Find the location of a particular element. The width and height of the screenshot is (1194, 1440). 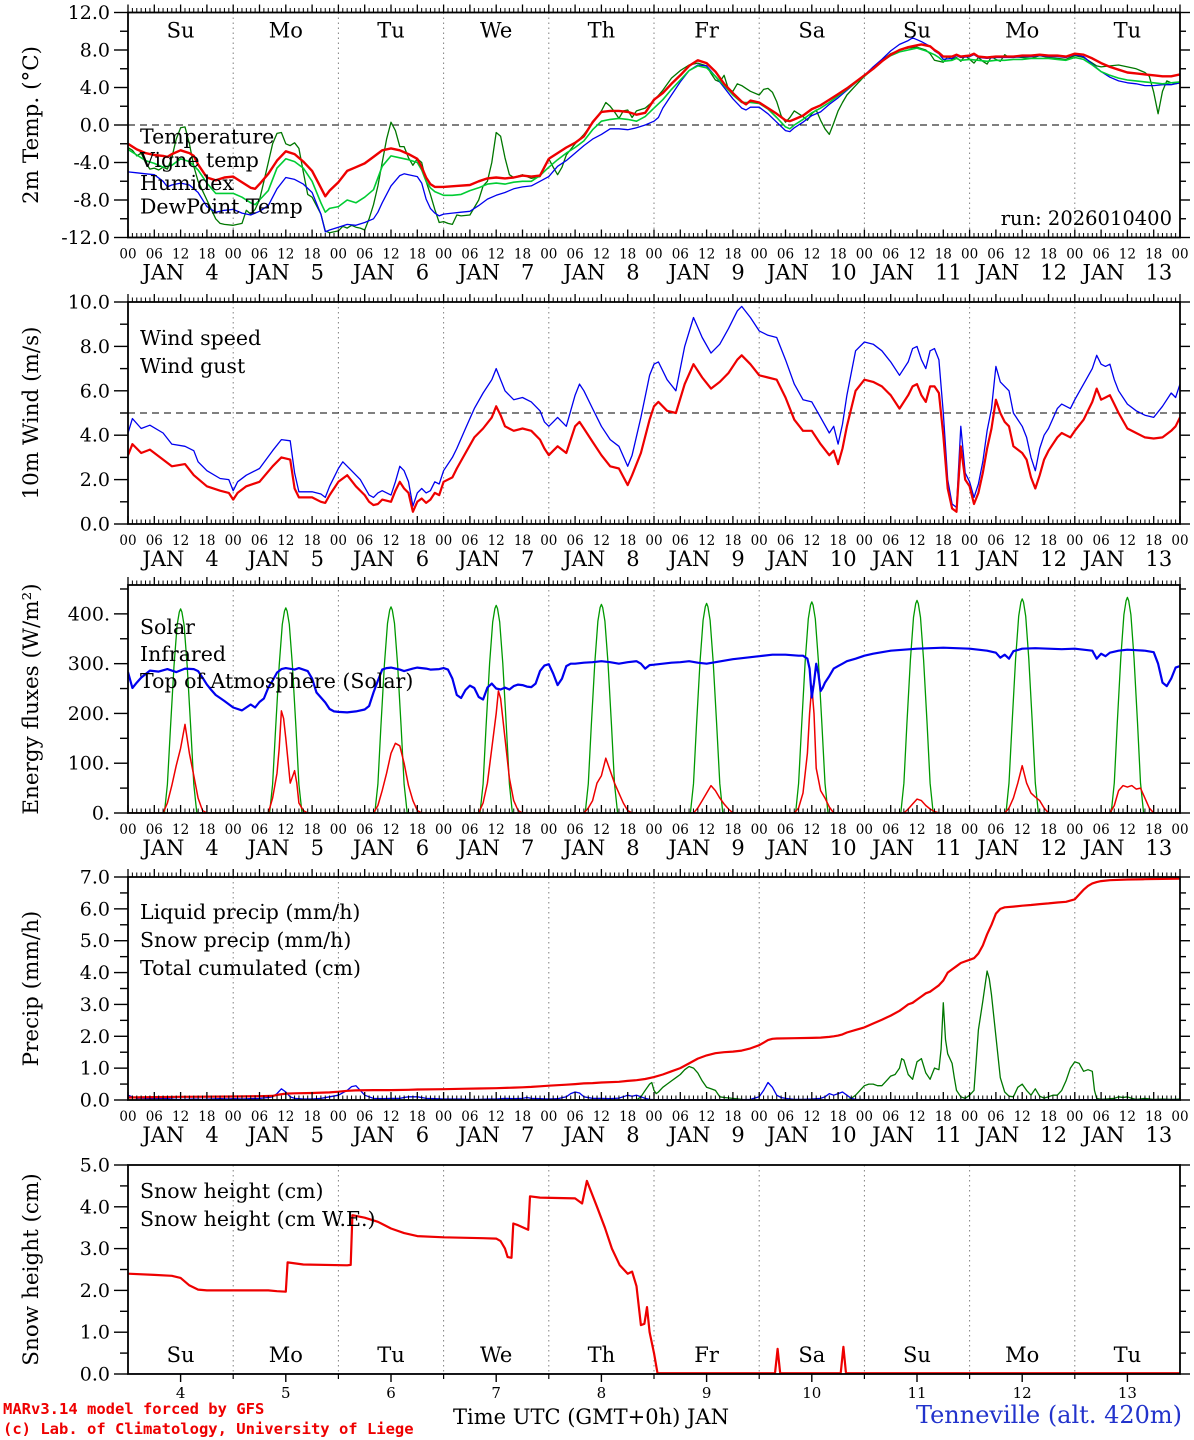

series-group is located at coordinates (654, 1276).